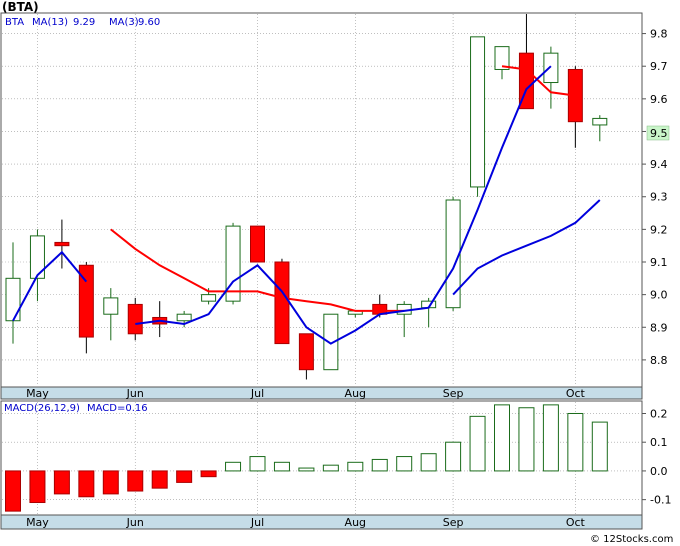  Describe the element at coordinates (659, 229) in the screenshot. I see `price-tick-label: 9.2` at that location.